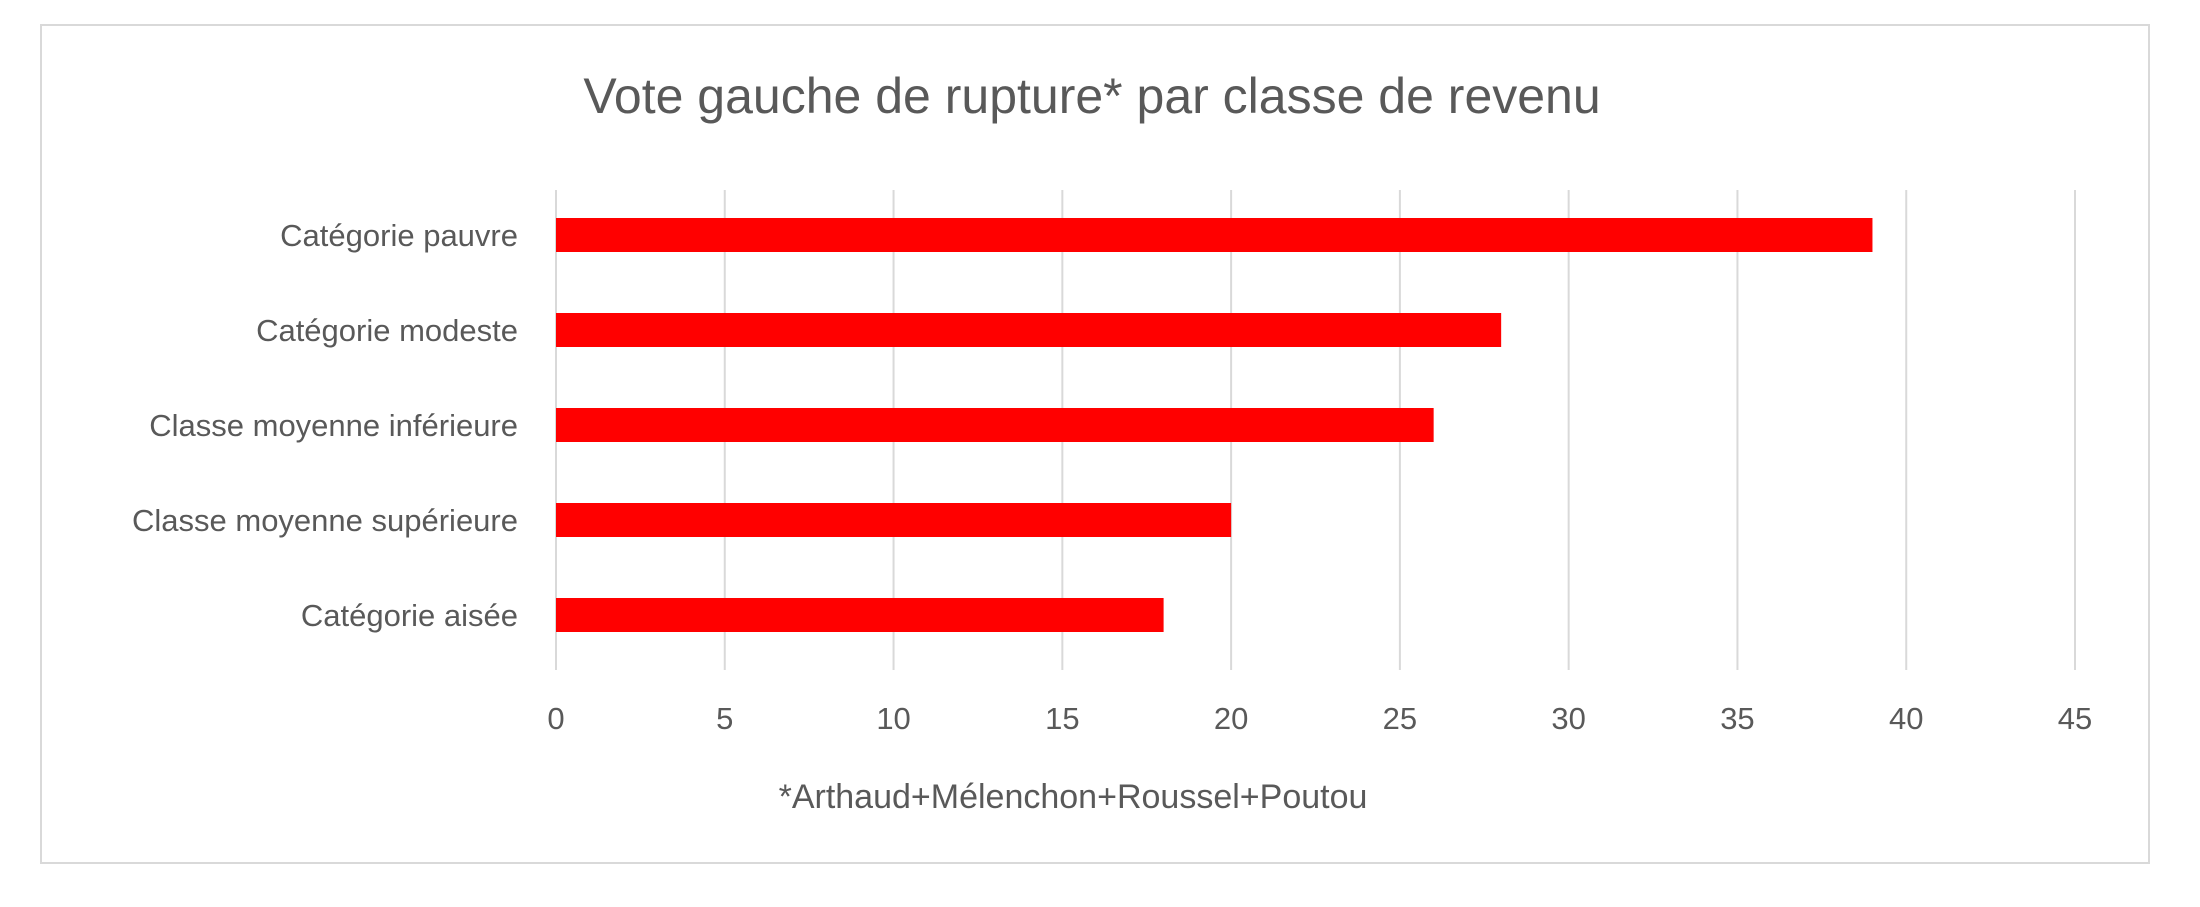 The image size is (2200, 907). I want to click on x-tick-label: 20, so click(1231, 718).